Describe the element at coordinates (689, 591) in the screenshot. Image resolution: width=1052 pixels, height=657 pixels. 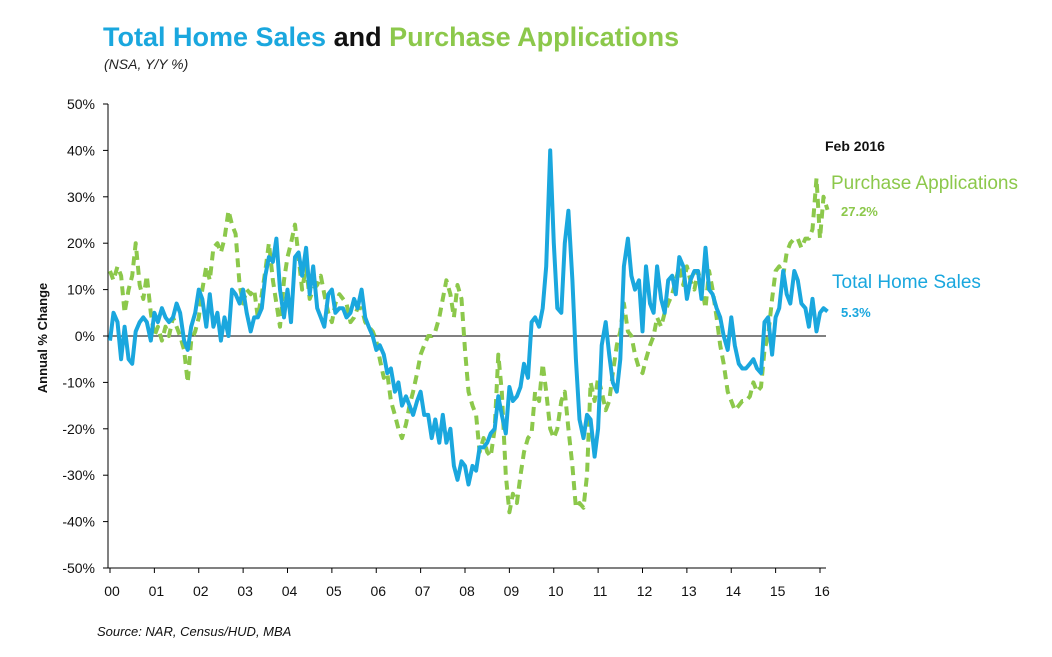
I see `x-tick-label: 13` at that location.